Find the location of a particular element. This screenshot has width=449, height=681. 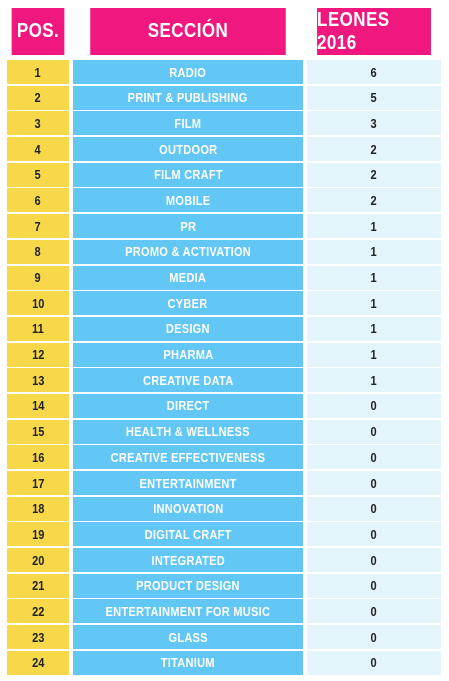

section-cell: MEDIA is located at coordinates (188, 277).